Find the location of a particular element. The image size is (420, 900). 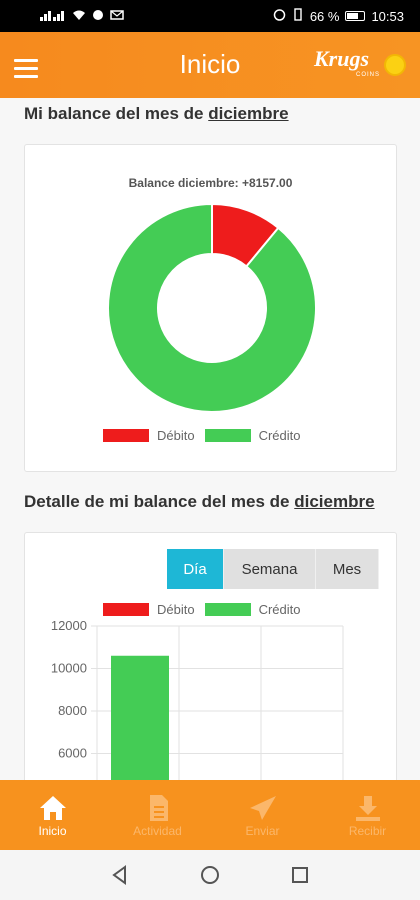

balance-section-title: Mi balance del mes de diciembre is located at coordinates (156, 114).